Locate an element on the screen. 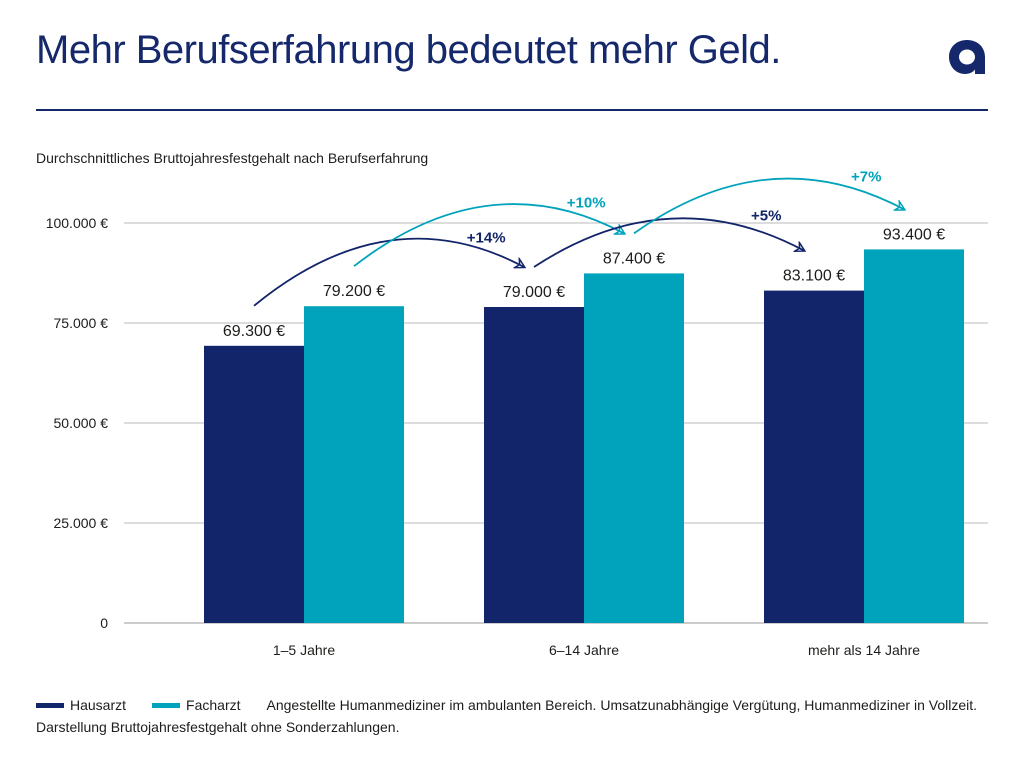 Image resolution: width=1024 pixels, height=768 pixels. growth-label: +14% is located at coordinates (486, 238).